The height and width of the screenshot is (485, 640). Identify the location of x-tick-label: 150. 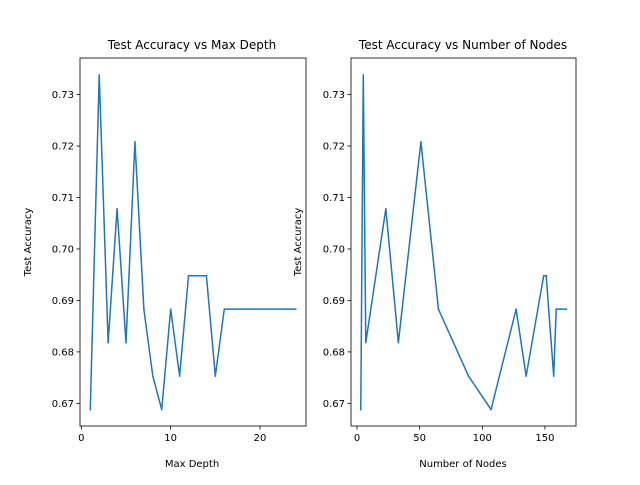
(544, 438).